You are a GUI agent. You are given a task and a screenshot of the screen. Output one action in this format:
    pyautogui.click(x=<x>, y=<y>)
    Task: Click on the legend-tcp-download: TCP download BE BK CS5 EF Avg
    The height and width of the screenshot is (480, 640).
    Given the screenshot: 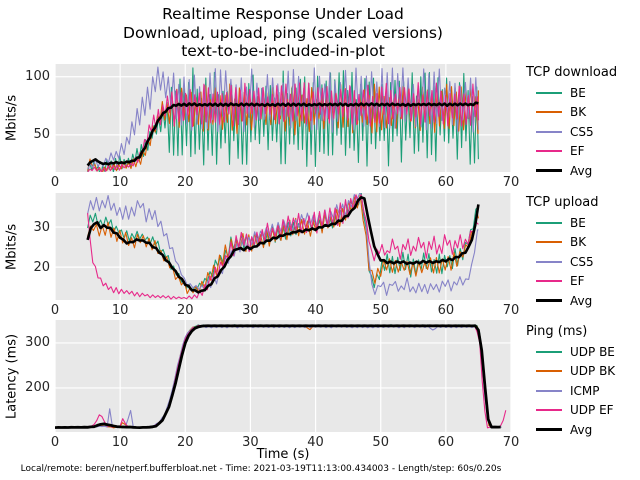 What is the action you would take?
    pyautogui.click(x=580, y=122)
    